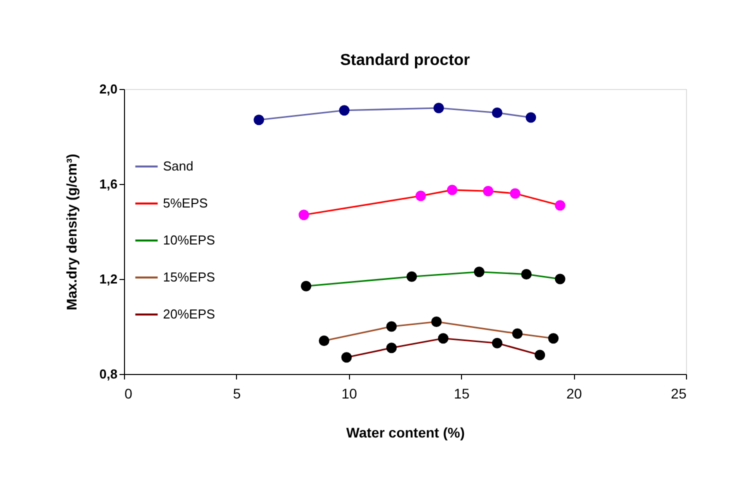 The width and height of the screenshot is (731, 489). I want to click on x-tick-label: 20, so click(574, 394).